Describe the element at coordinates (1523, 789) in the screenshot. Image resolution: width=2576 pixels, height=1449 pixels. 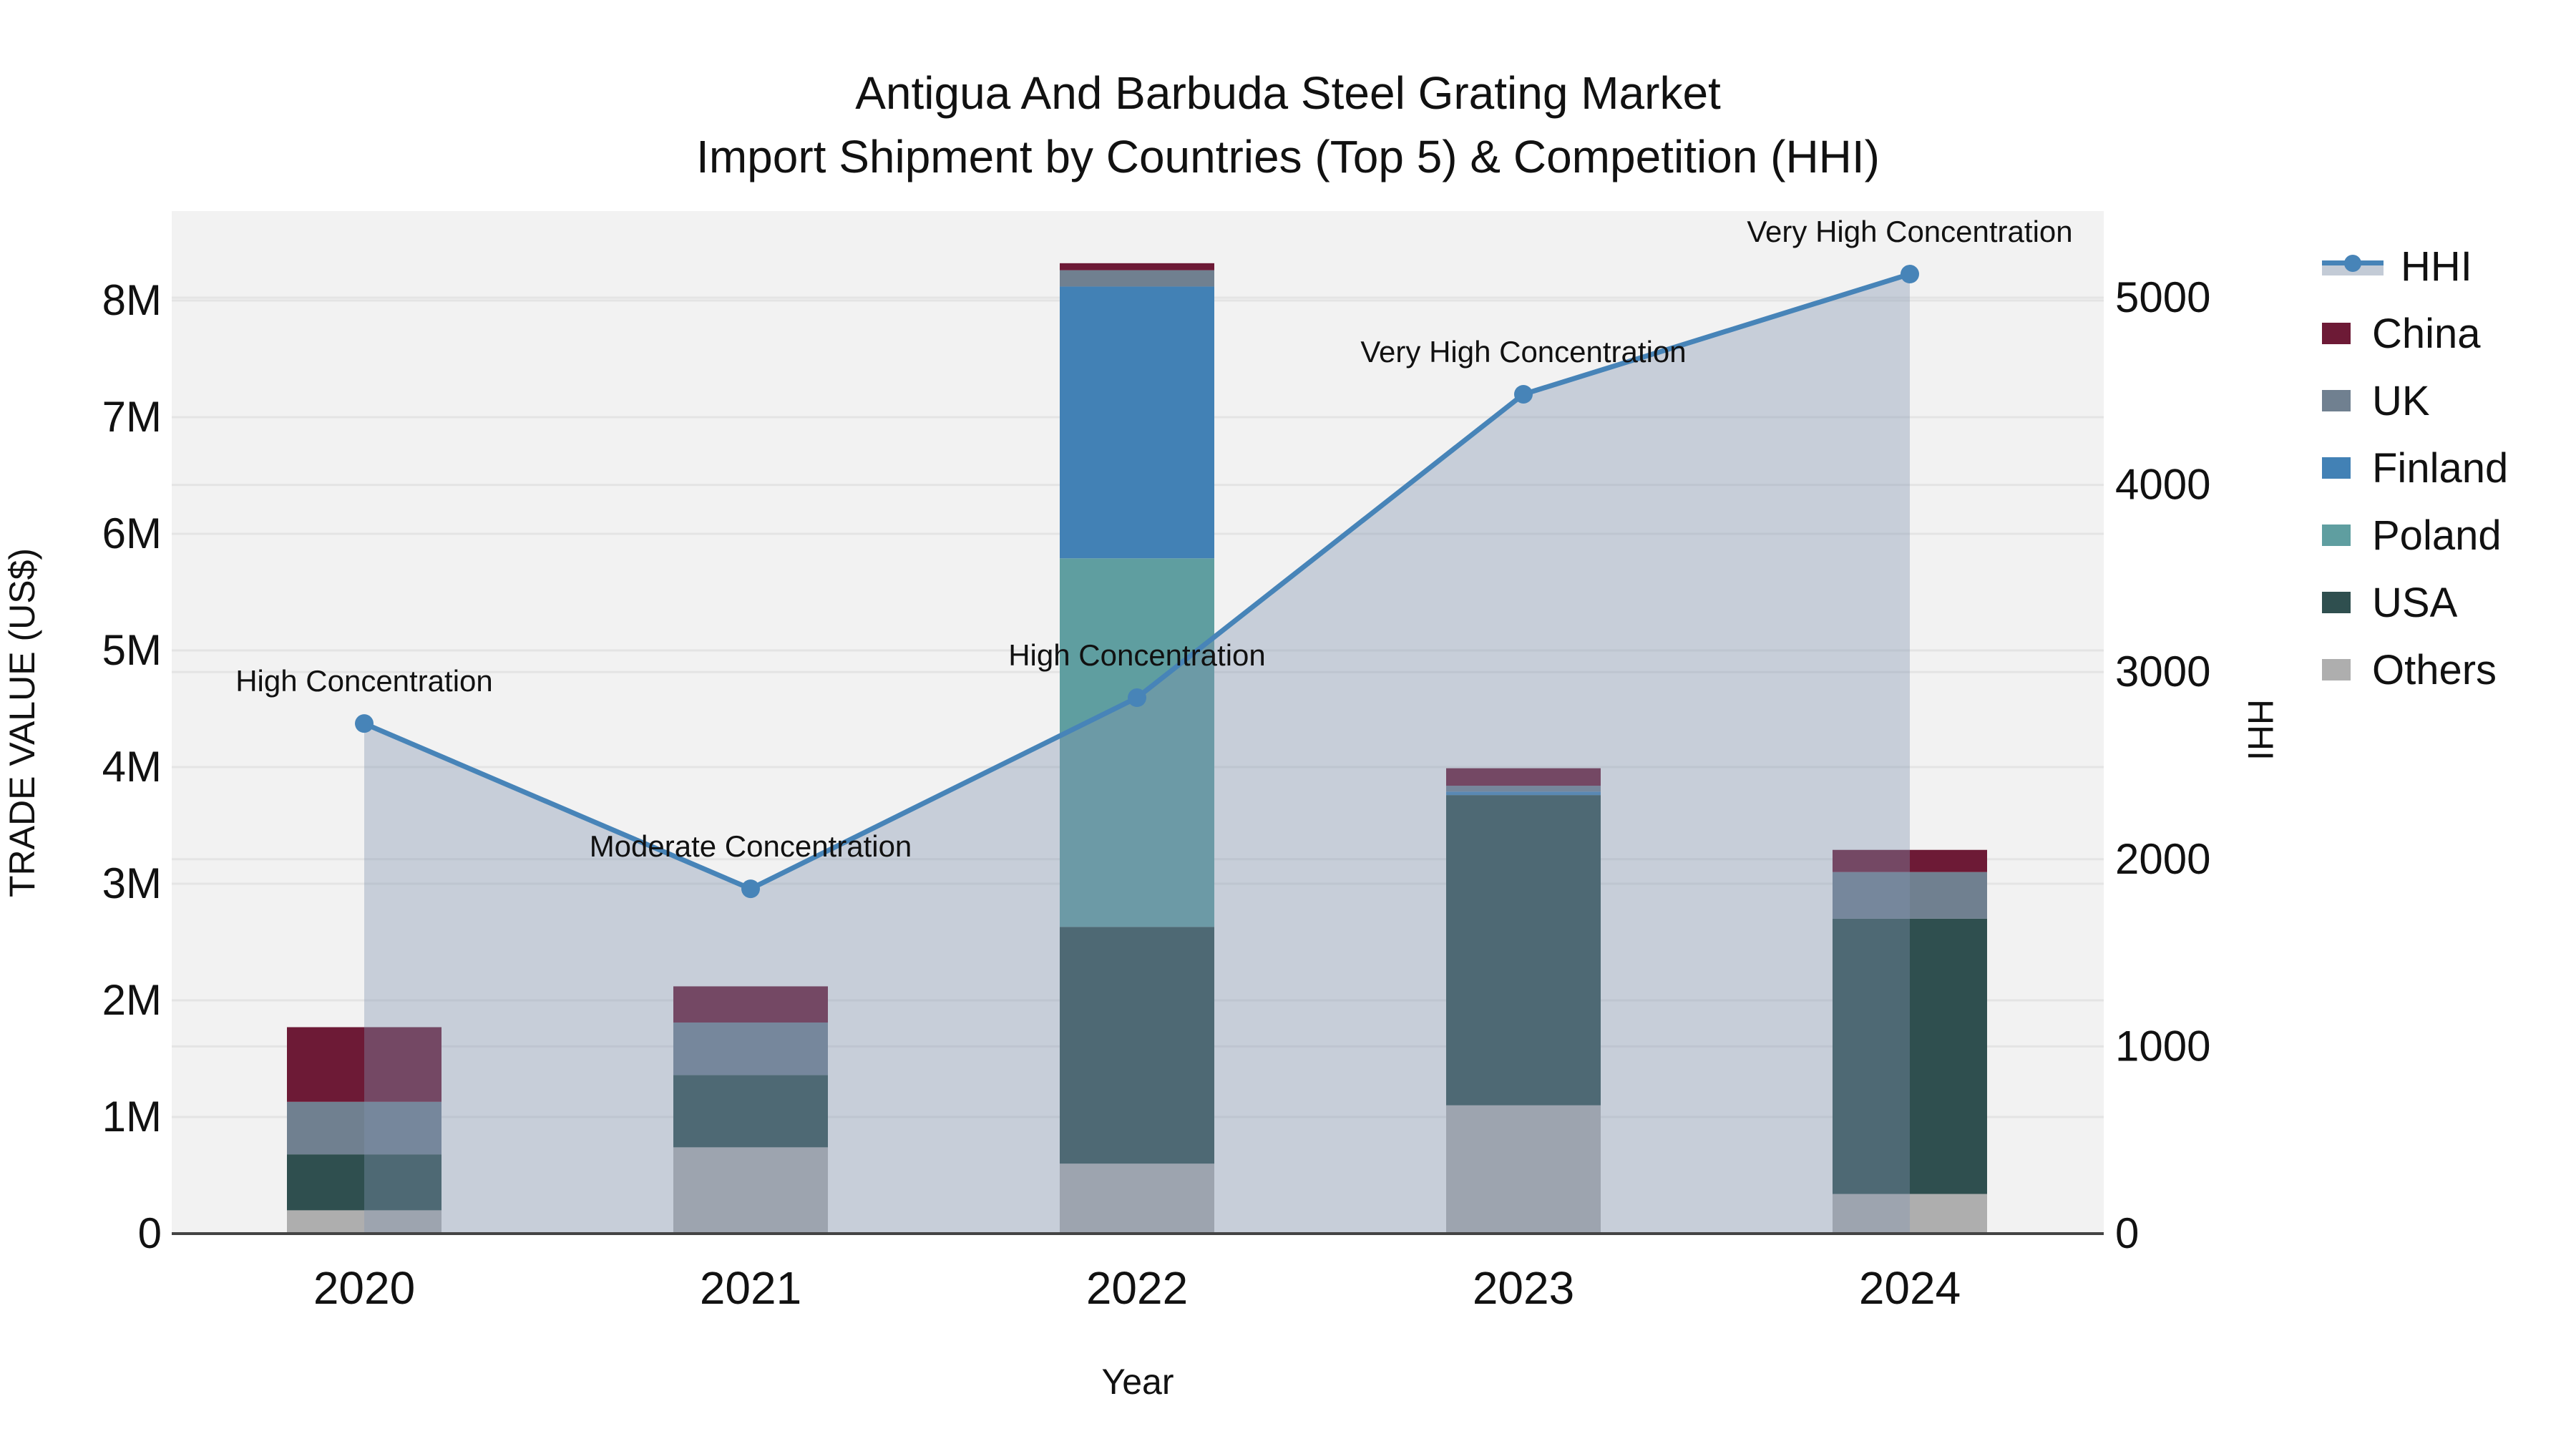
I see `bar-segment-uk-2023` at that location.